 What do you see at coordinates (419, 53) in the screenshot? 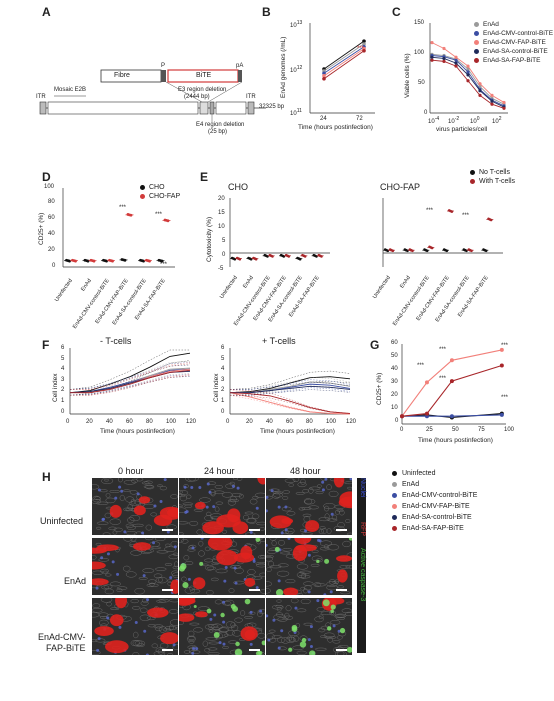
I see `c-ytick-2: 100` at bounding box center [419, 53].